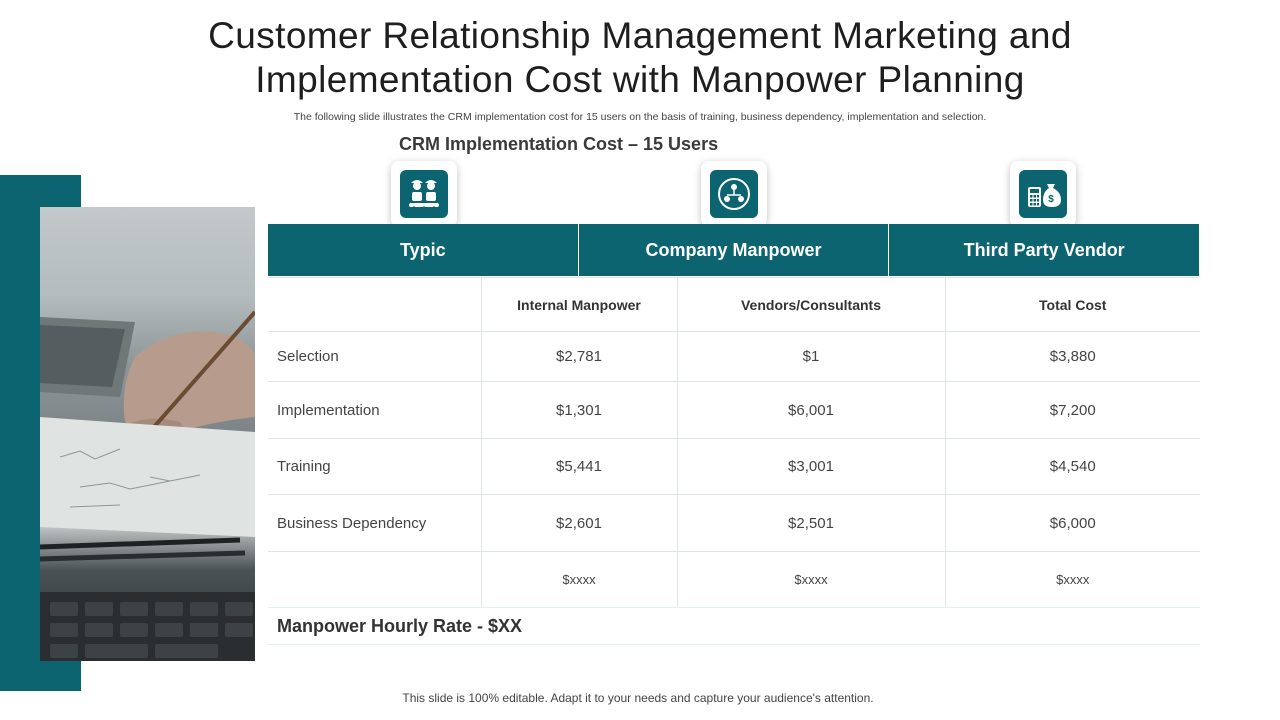  I want to click on network-icon, so click(734, 194).